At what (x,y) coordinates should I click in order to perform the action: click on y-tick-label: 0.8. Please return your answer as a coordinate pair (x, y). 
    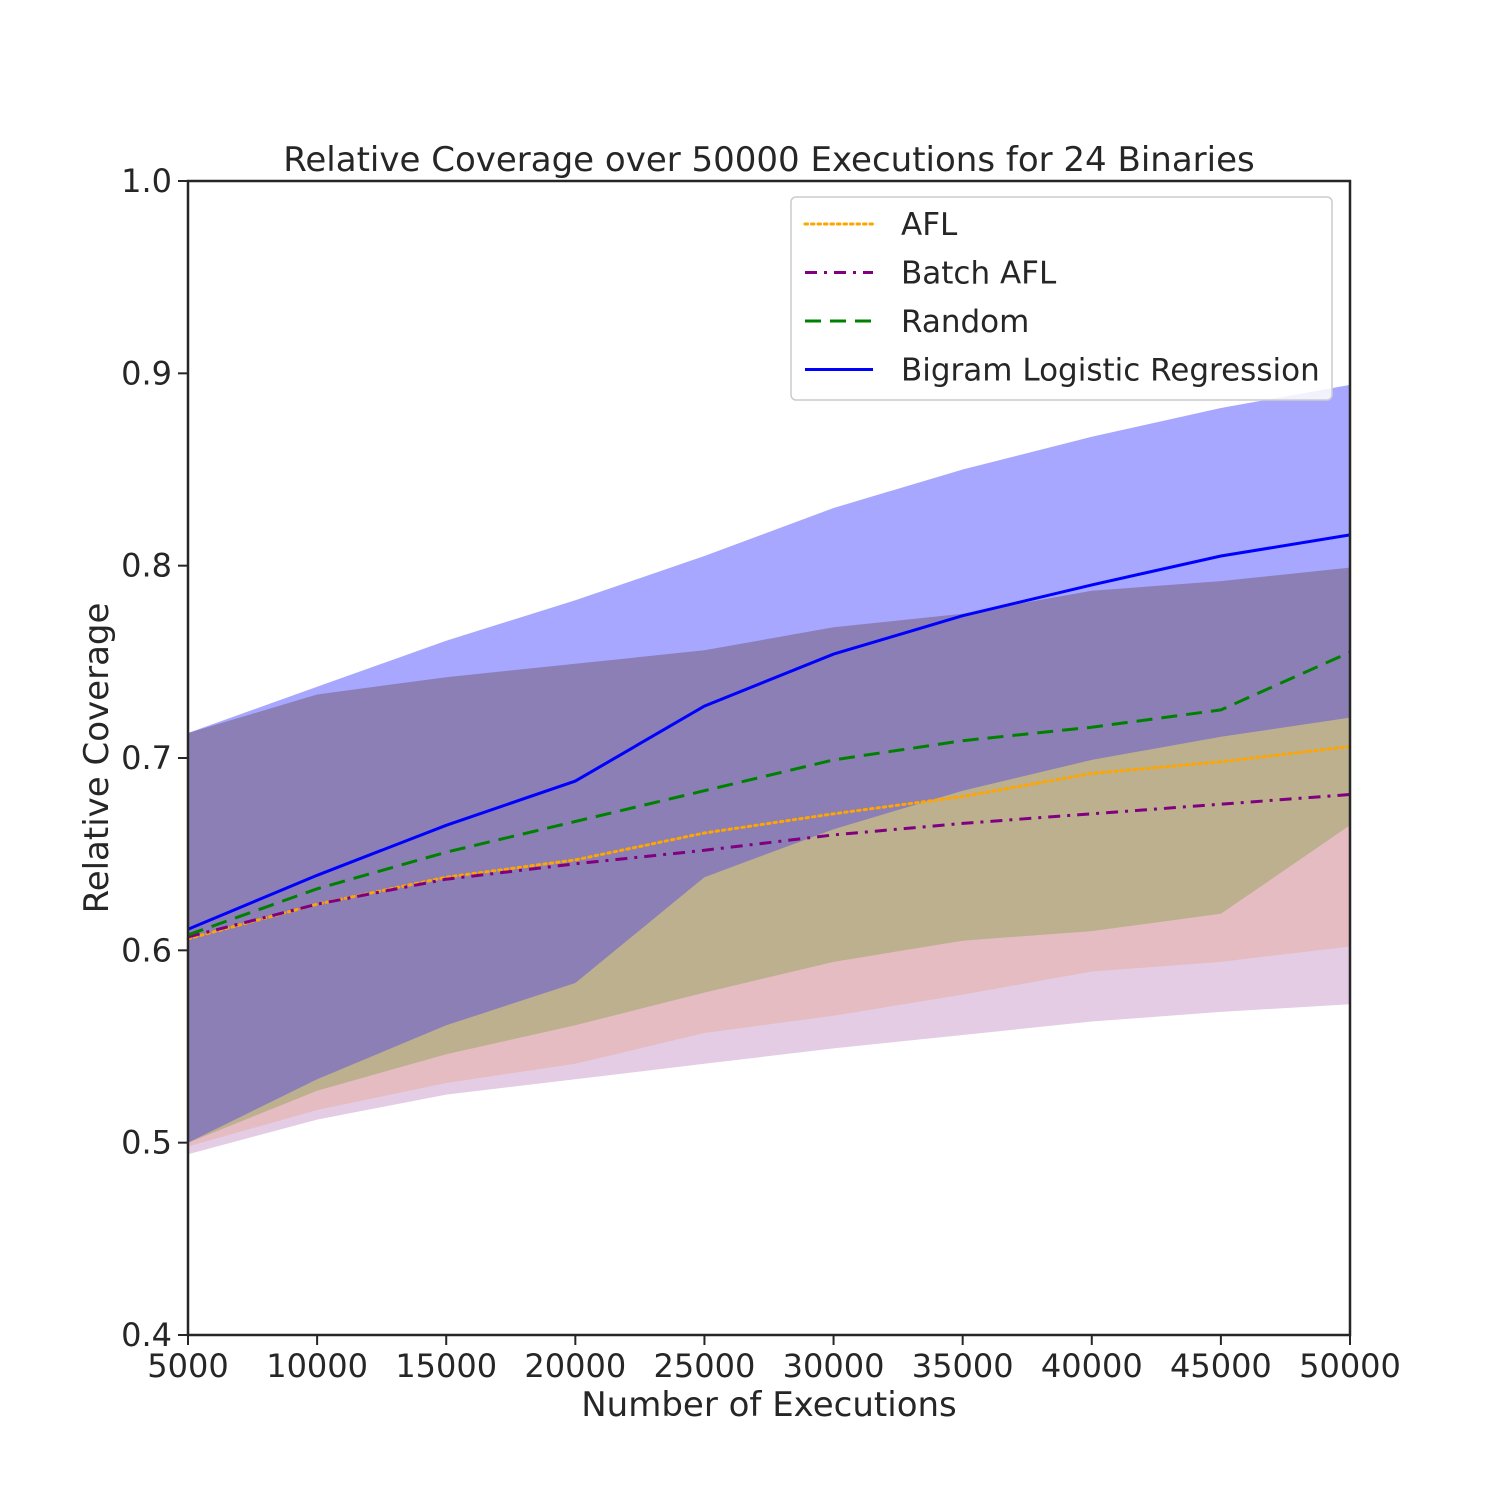
    Looking at the image, I should click on (146, 566).